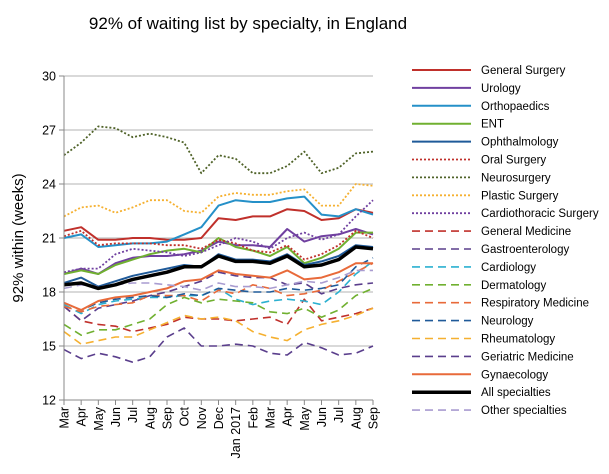  I want to click on series-line-urology, so click(218, 251).